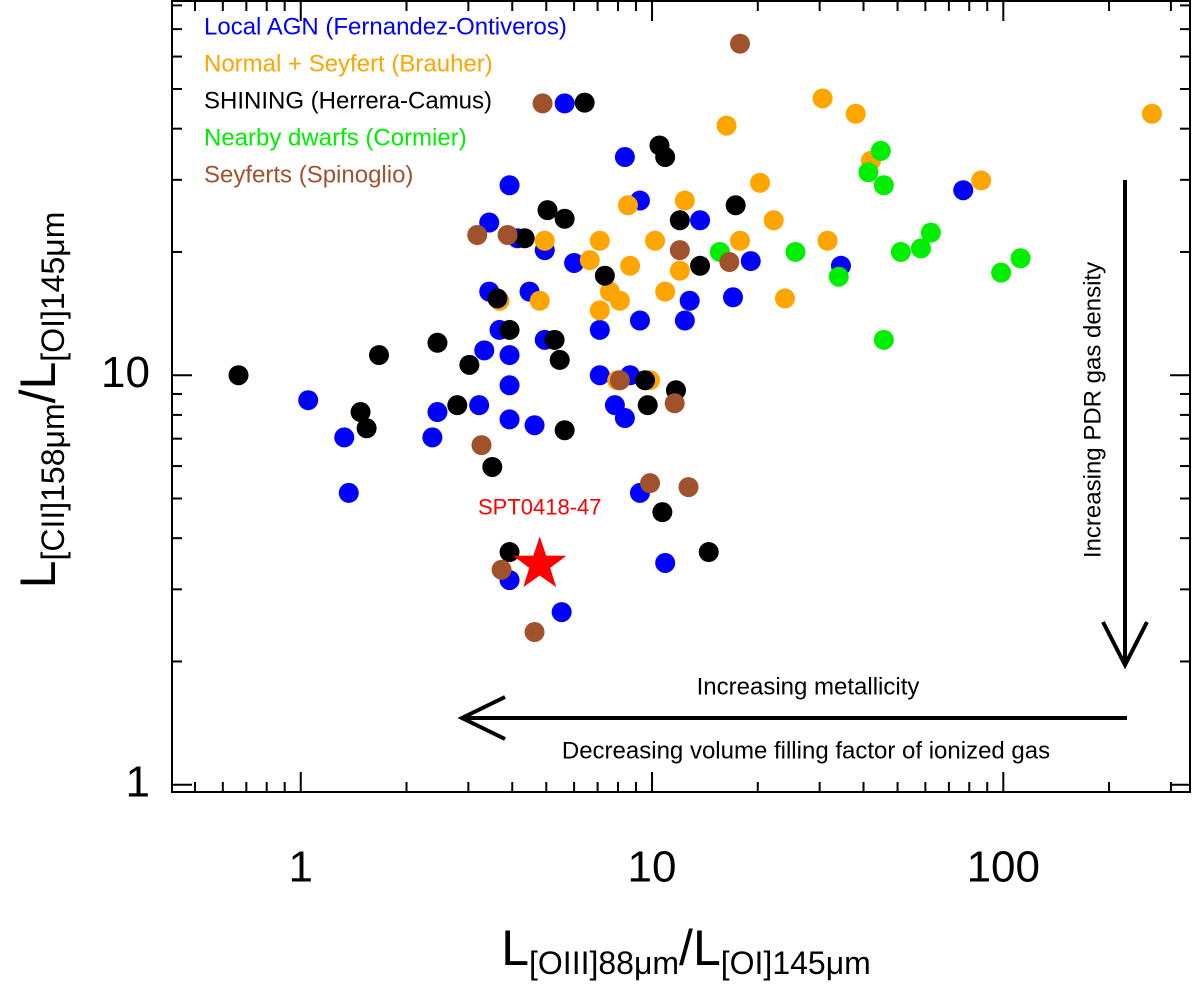 The height and width of the screenshot is (984, 1200). Describe the element at coordinates (481, 718) in the screenshot. I see `arrow-head` at that location.